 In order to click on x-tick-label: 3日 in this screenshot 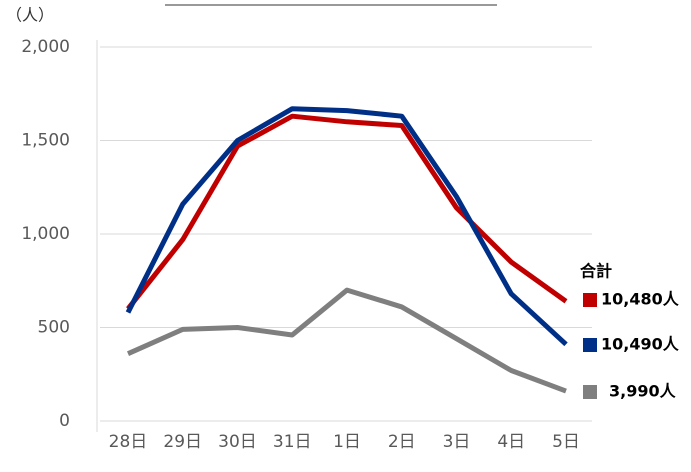, I will do `click(457, 442)`.